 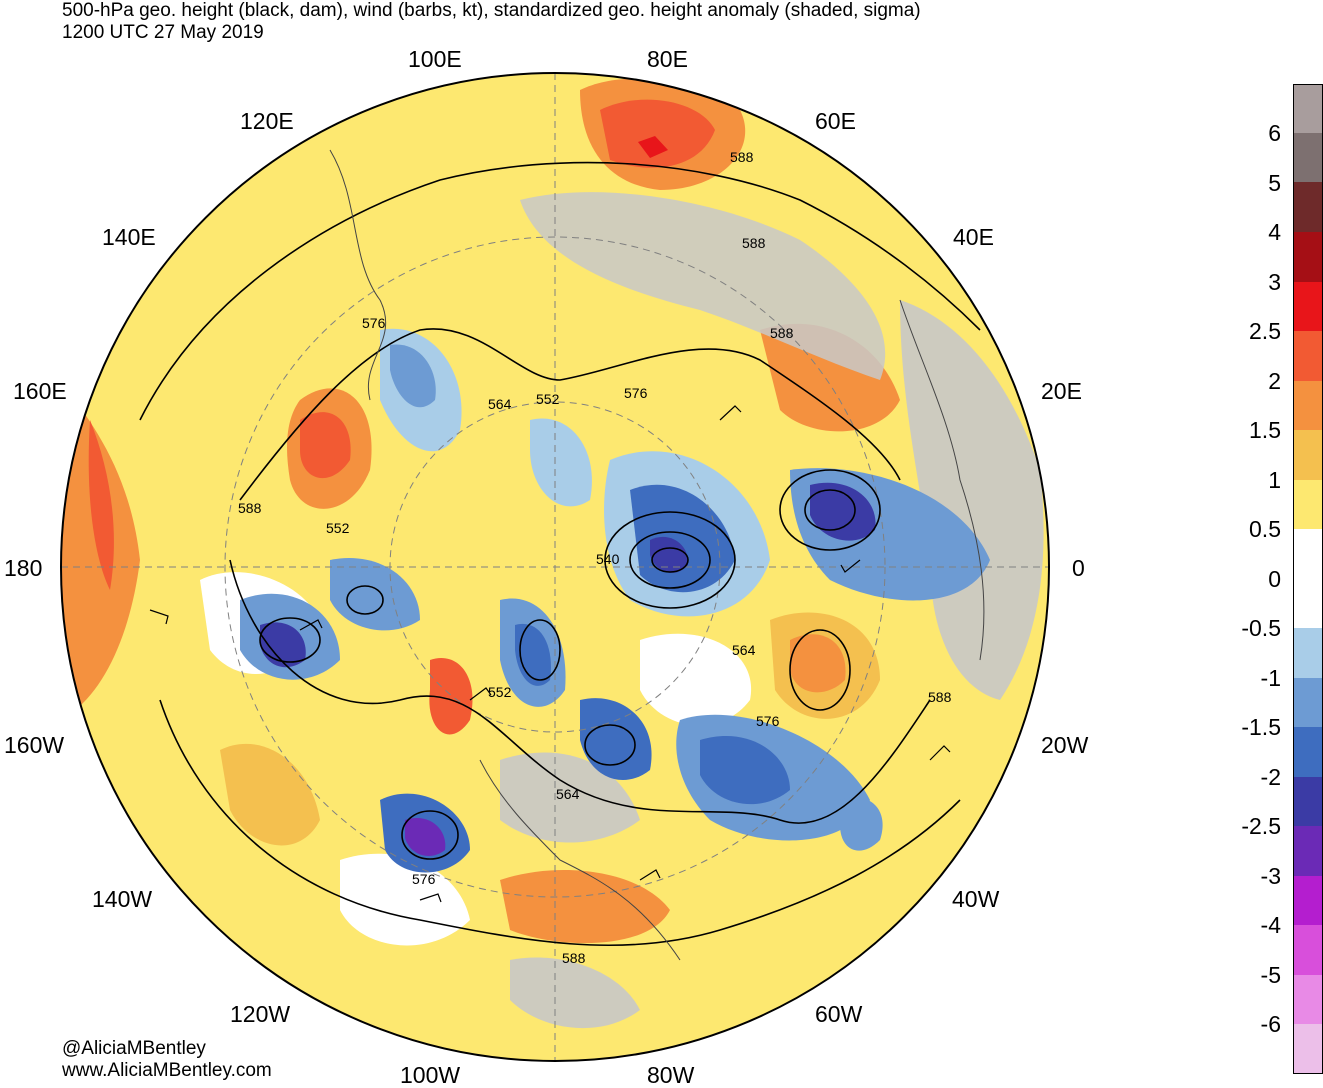 I want to click on anomaly-positive-pacific, so click(x=270, y=794).